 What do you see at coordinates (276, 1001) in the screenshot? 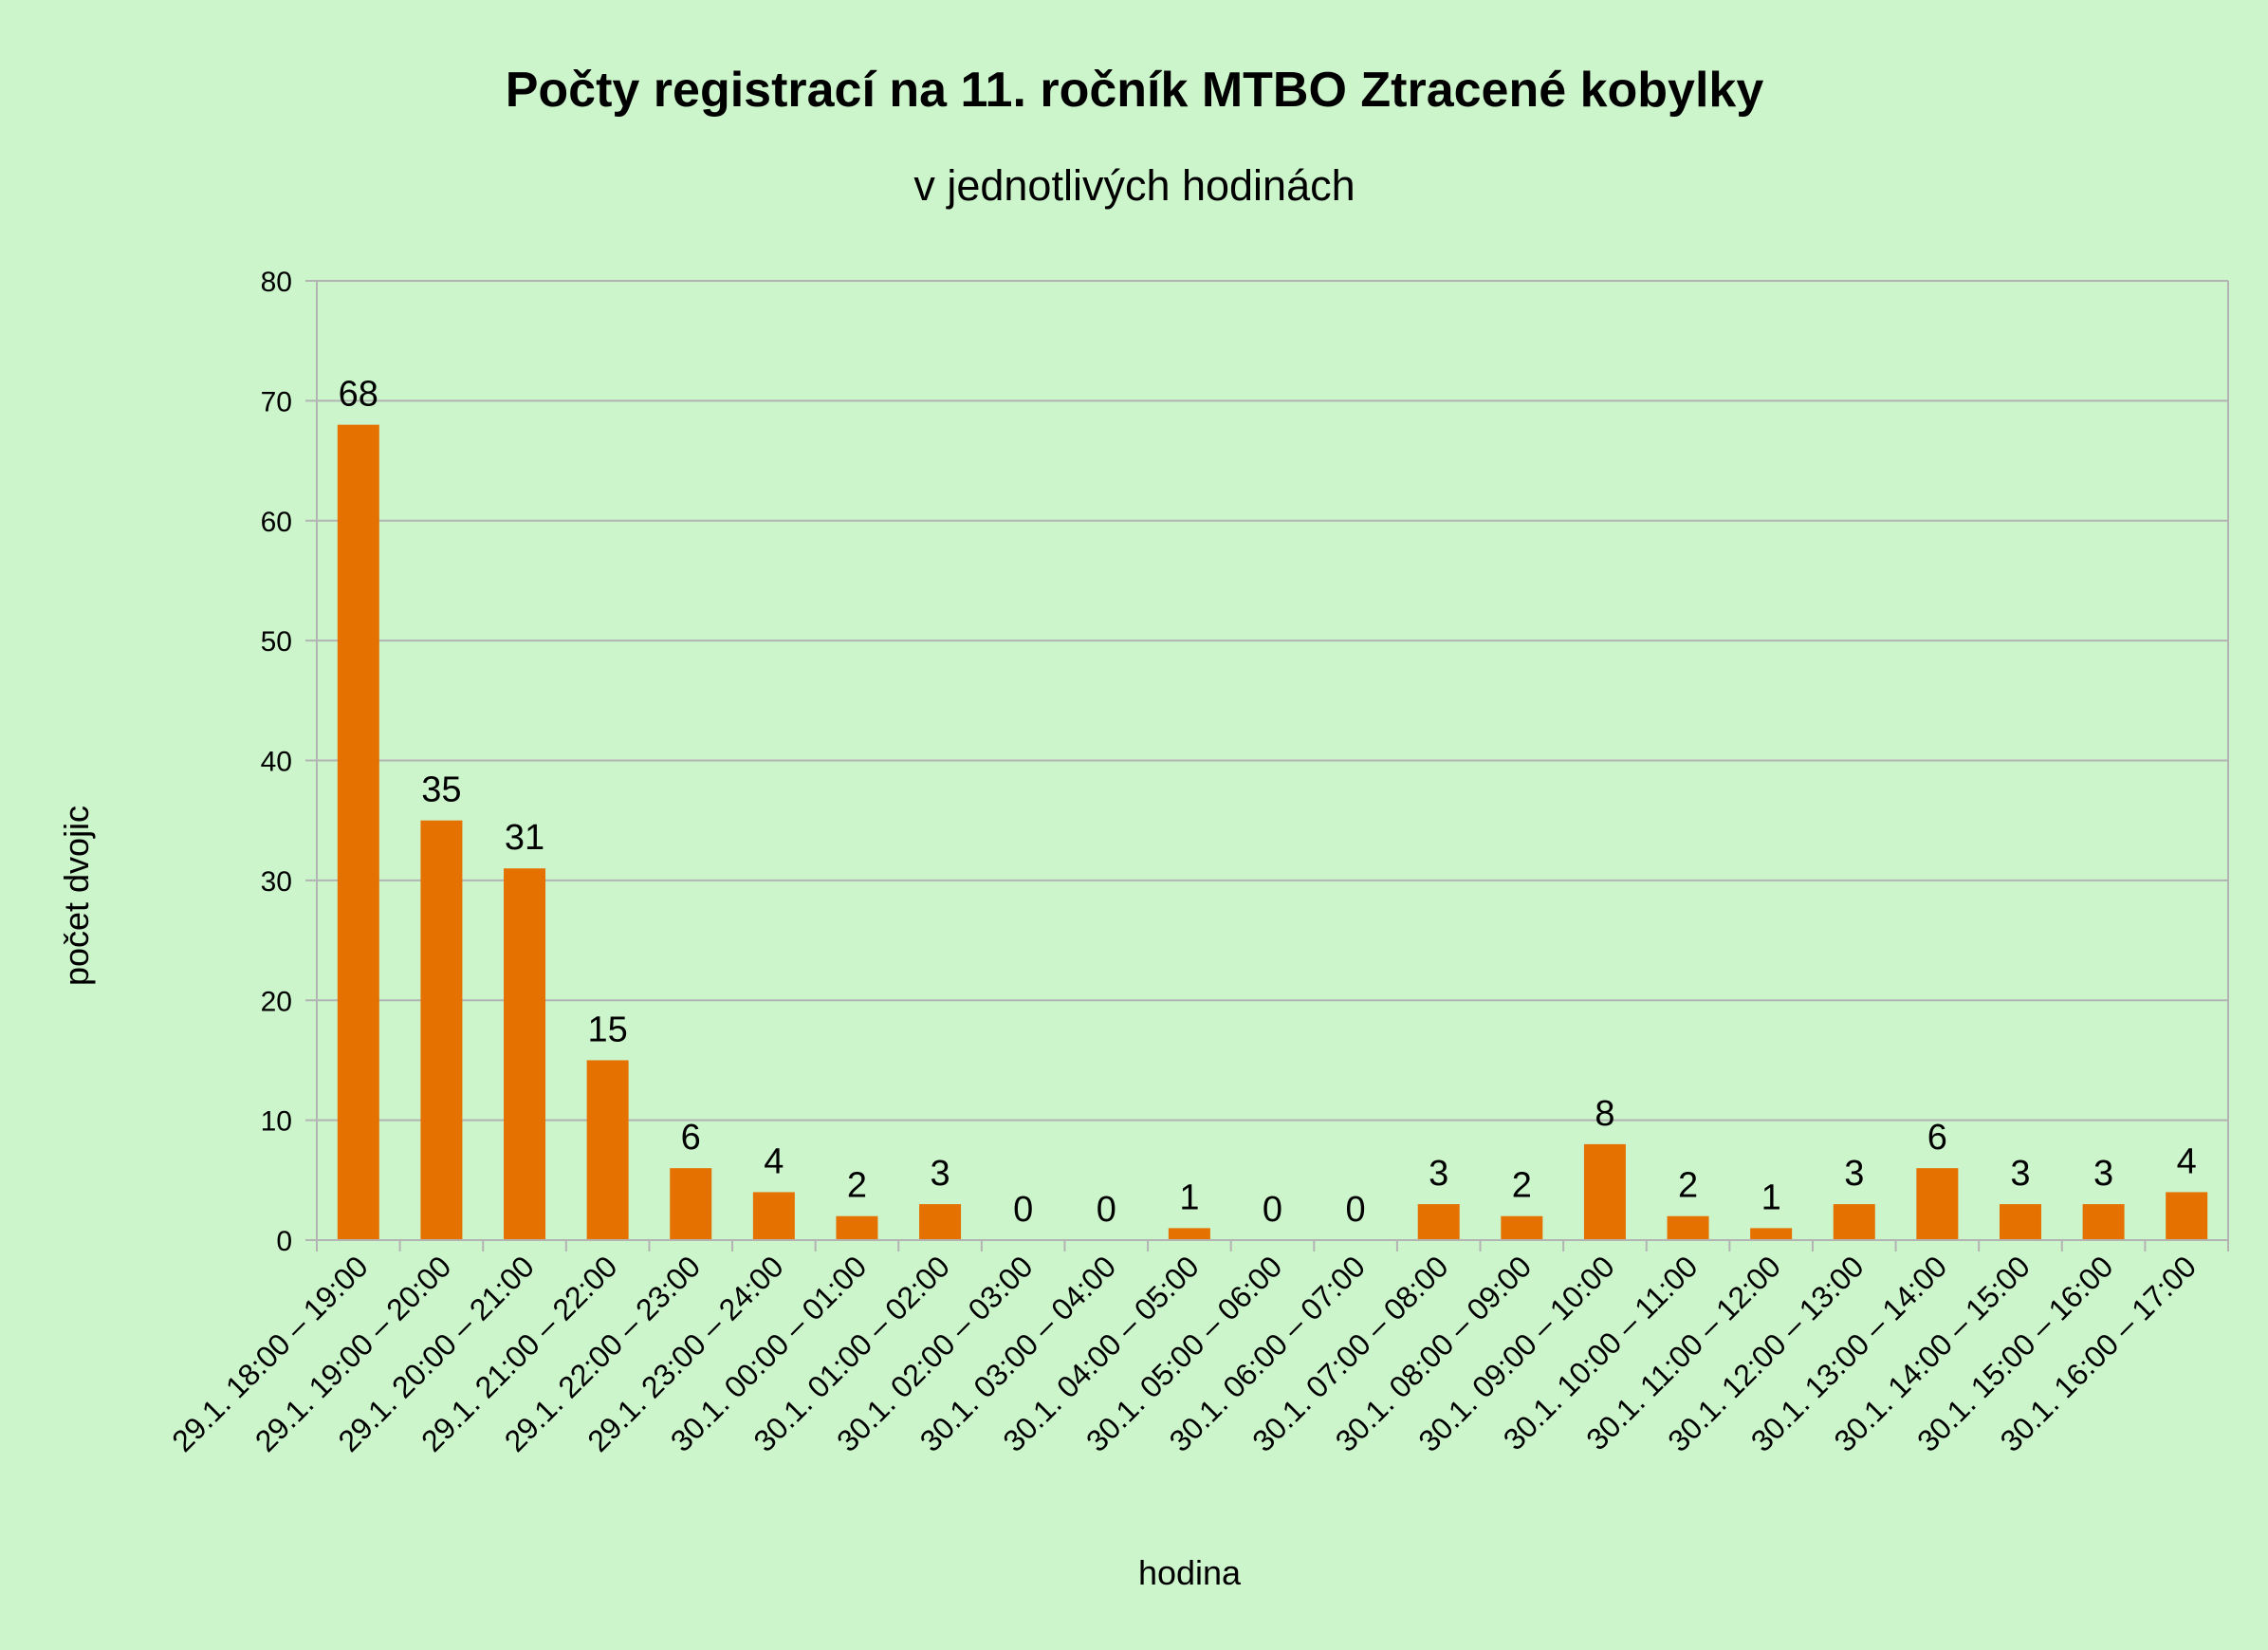
I see `y-tick-label: 20` at bounding box center [276, 1001].